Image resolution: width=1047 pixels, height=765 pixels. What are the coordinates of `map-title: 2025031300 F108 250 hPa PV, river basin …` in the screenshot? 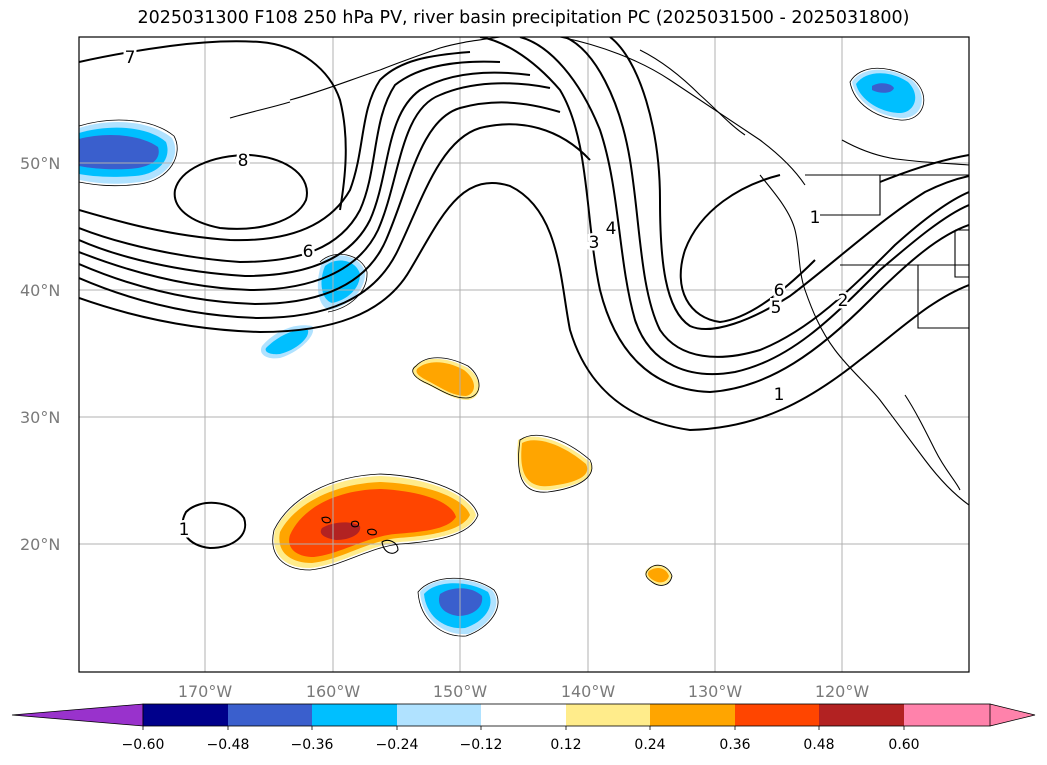 It's located at (523, 18).